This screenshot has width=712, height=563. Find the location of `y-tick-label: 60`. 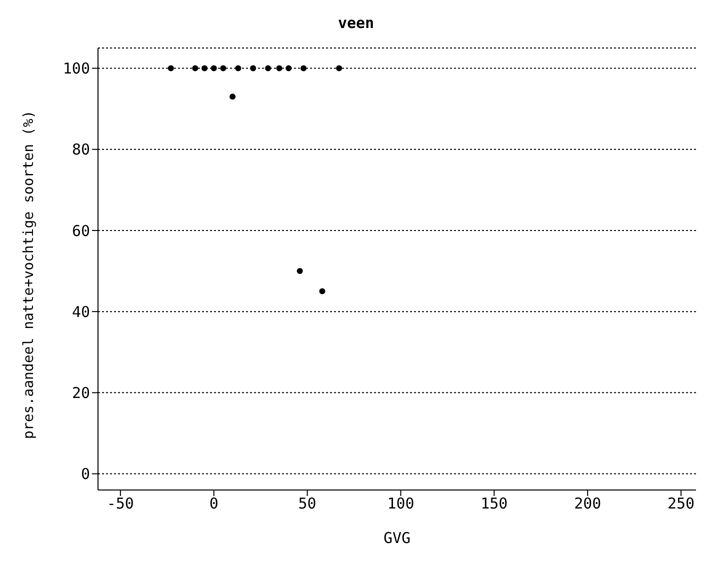

y-tick-label: 60 is located at coordinates (81, 231).